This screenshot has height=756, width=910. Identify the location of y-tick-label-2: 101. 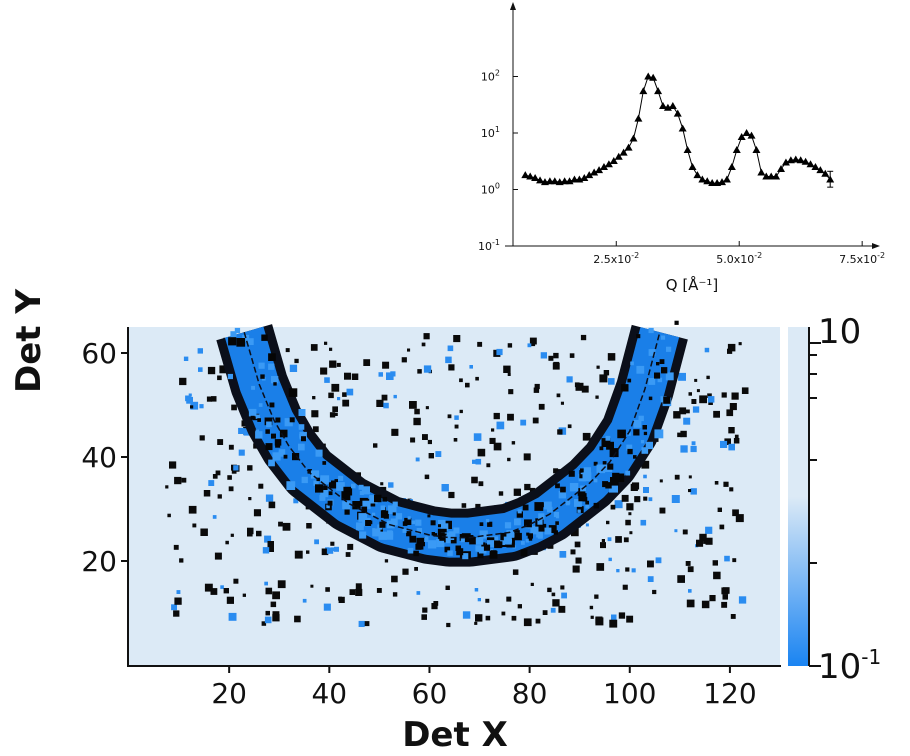
(490, 132).